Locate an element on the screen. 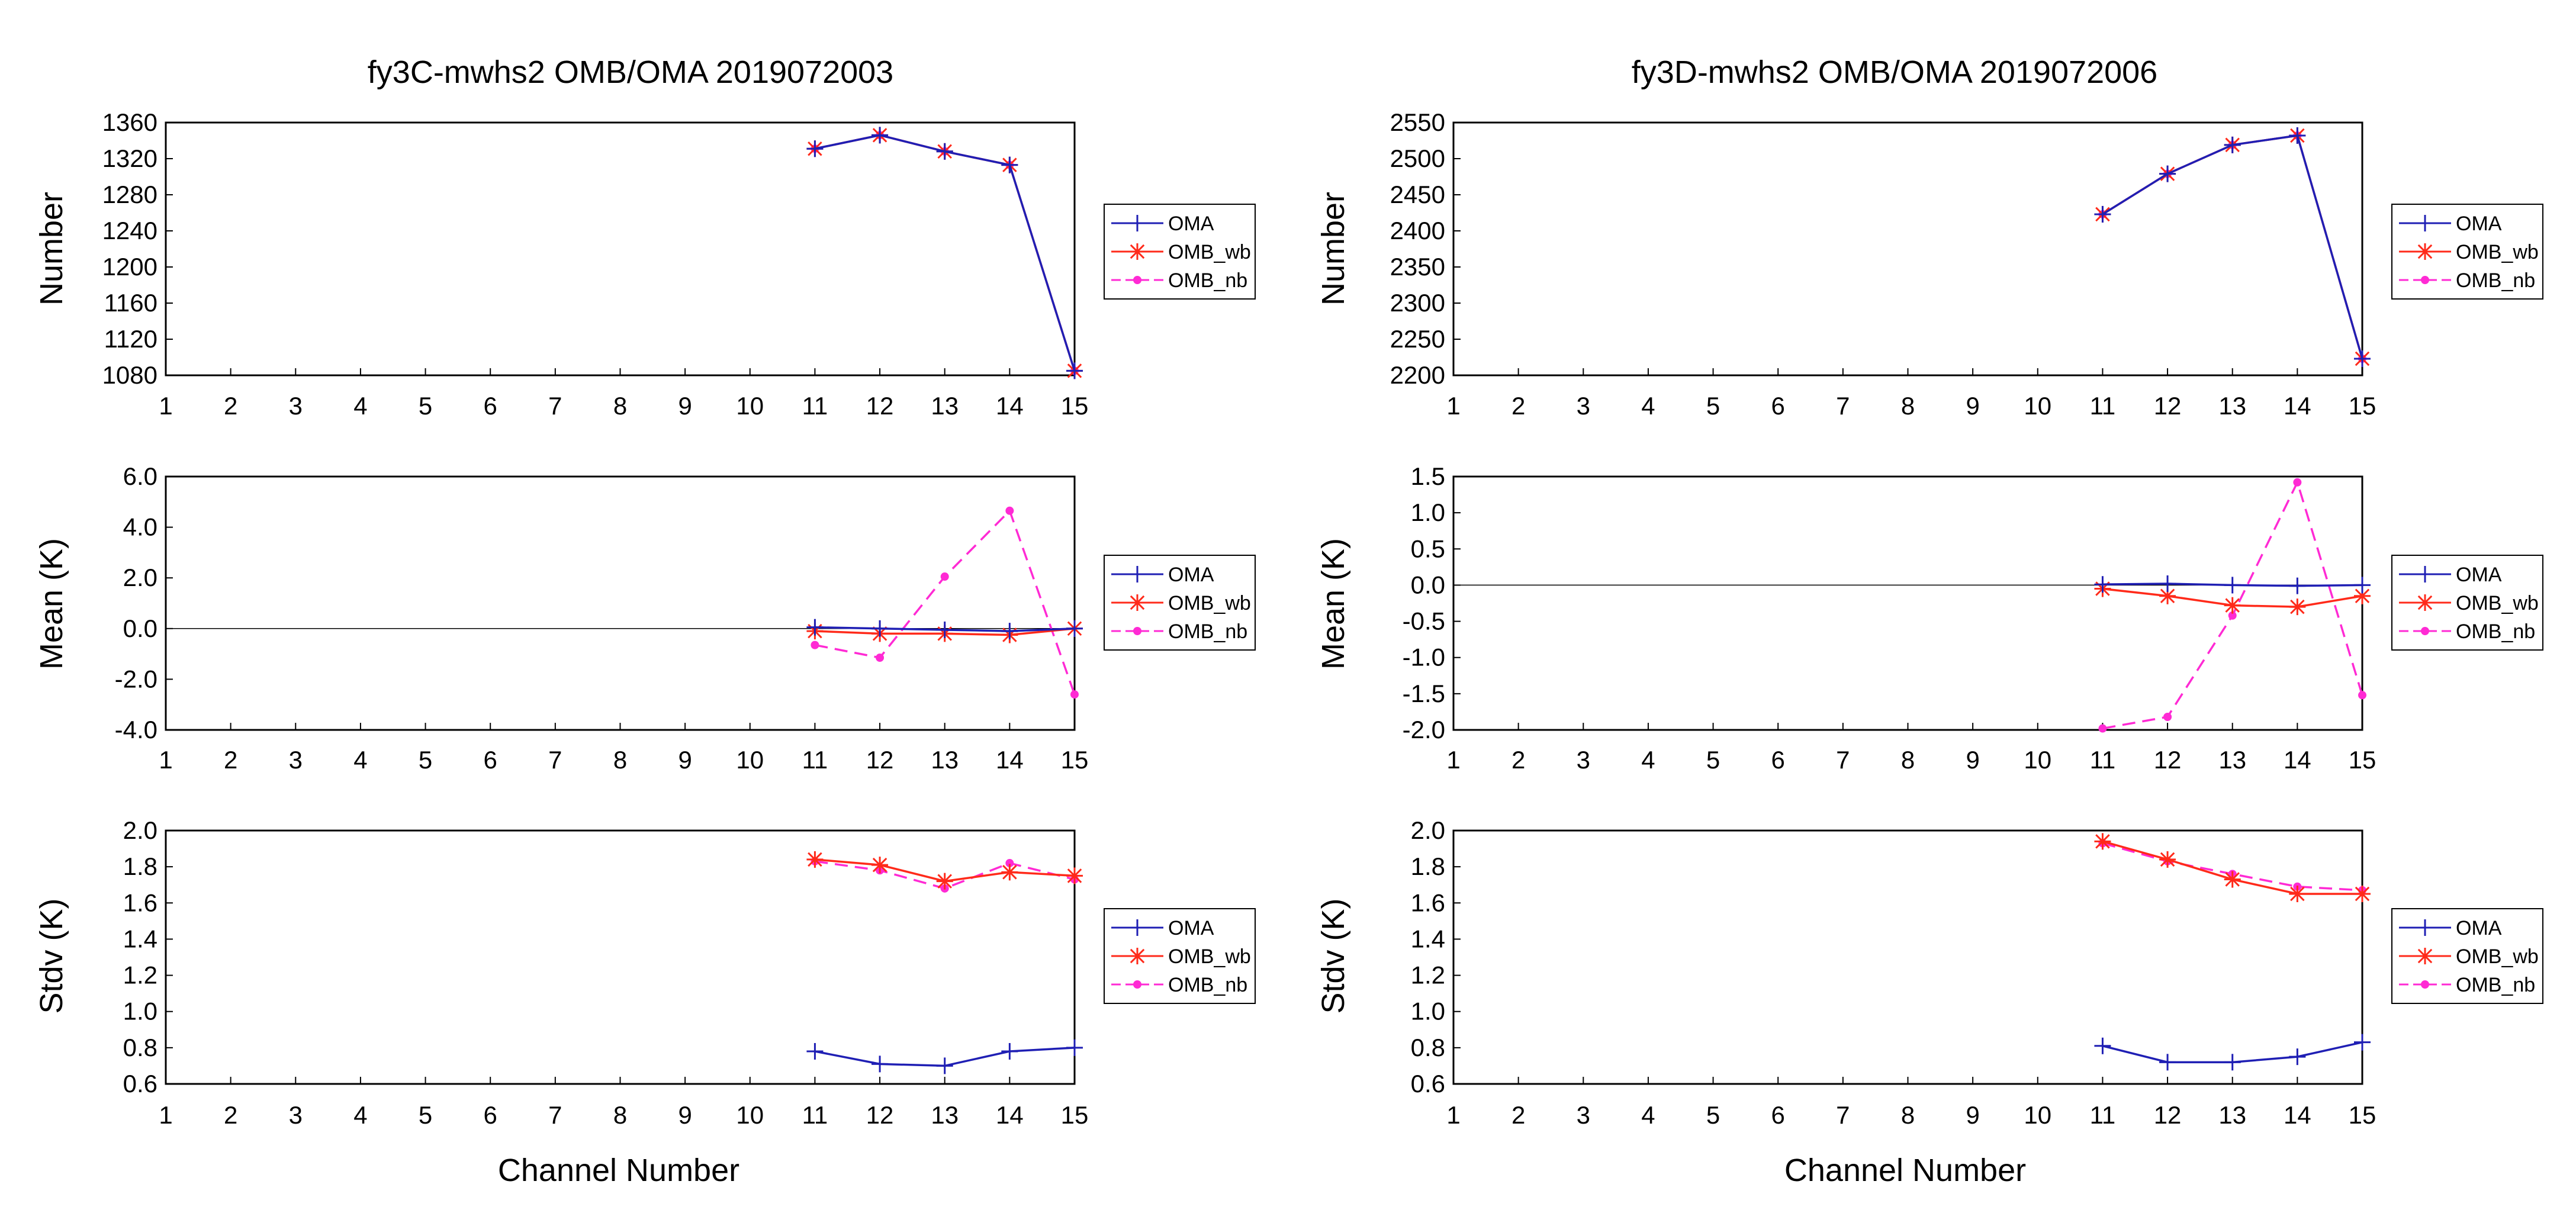  chart0-panel1-xtick-label: 1 is located at coordinates (165, 760).